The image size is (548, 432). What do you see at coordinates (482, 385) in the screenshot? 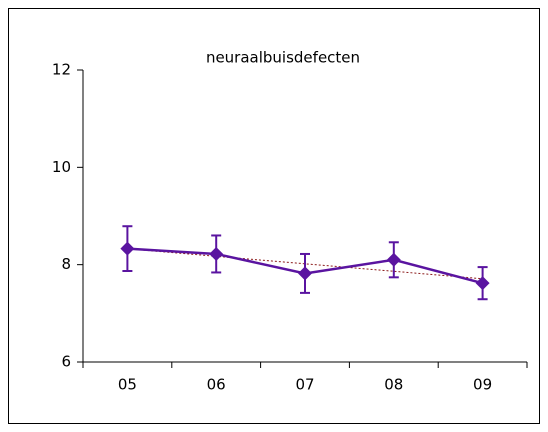
I see `x-tick-label: 09` at bounding box center [482, 385].